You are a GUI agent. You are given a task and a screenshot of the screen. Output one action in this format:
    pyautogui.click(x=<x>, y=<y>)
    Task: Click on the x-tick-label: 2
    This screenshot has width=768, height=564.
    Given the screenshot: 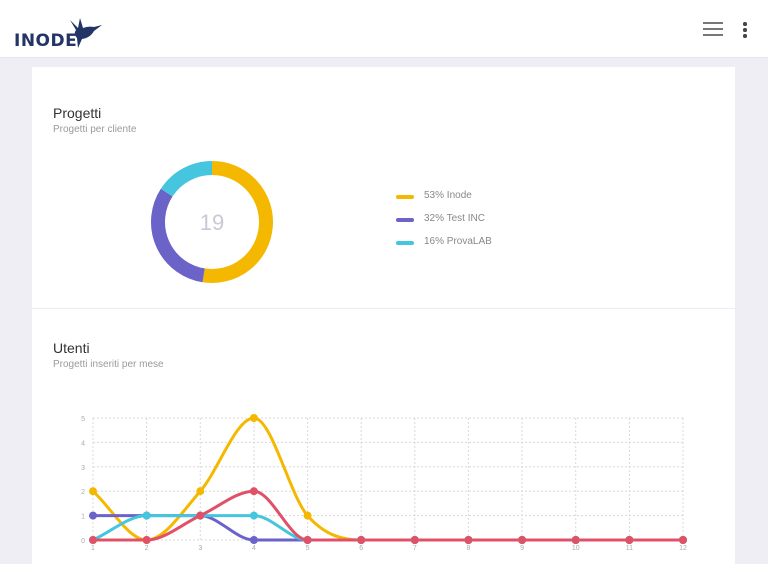 What is the action you would take?
    pyautogui.click(x=147, y=548)
    